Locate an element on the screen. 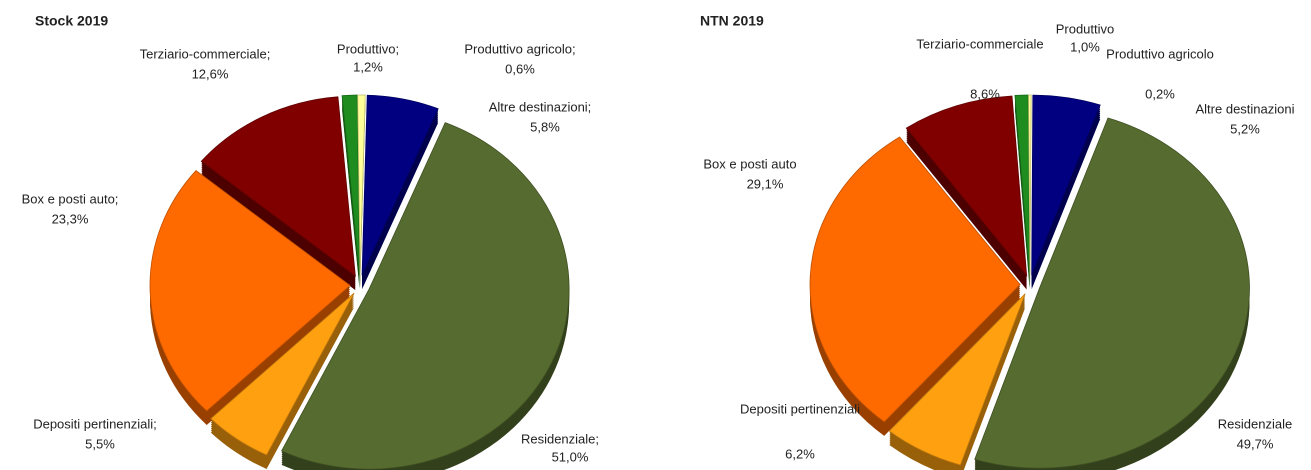 This screenshot has width=1311, height=470. value-label: 1,2% is located at coordinates (368, 66).